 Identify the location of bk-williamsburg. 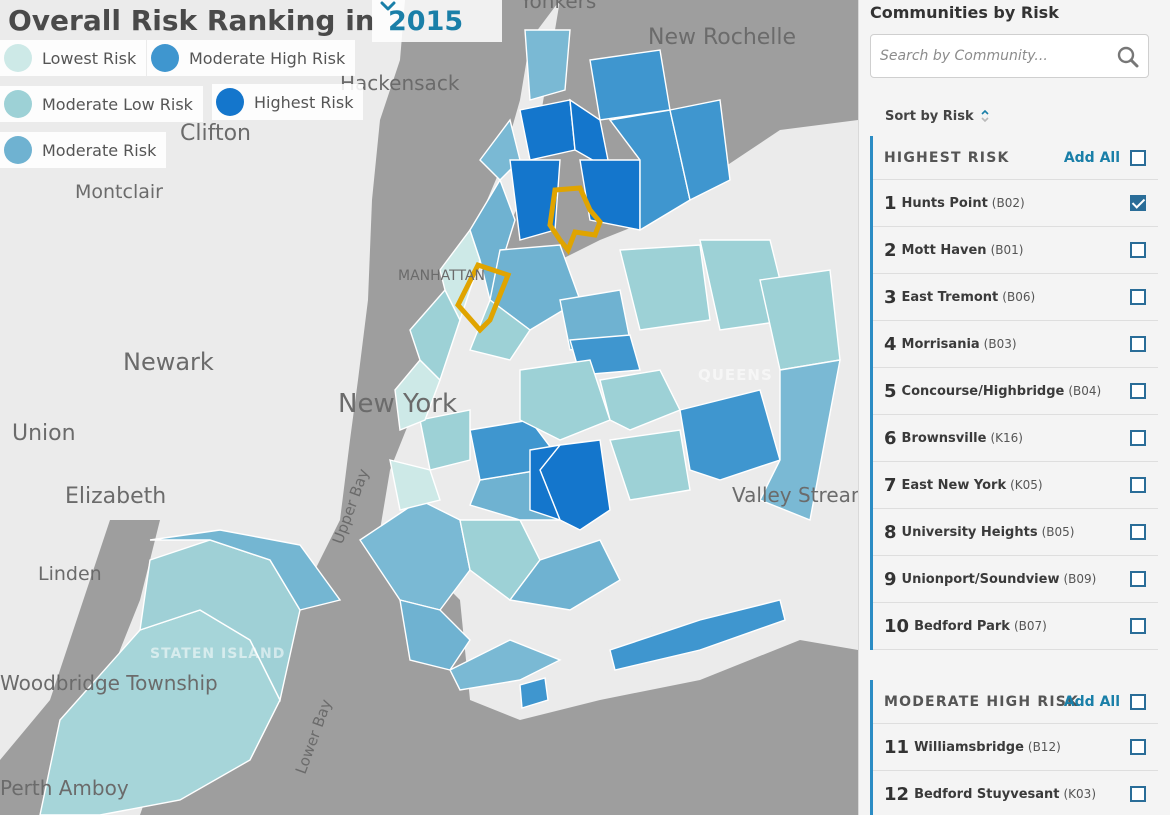
(445, 440).